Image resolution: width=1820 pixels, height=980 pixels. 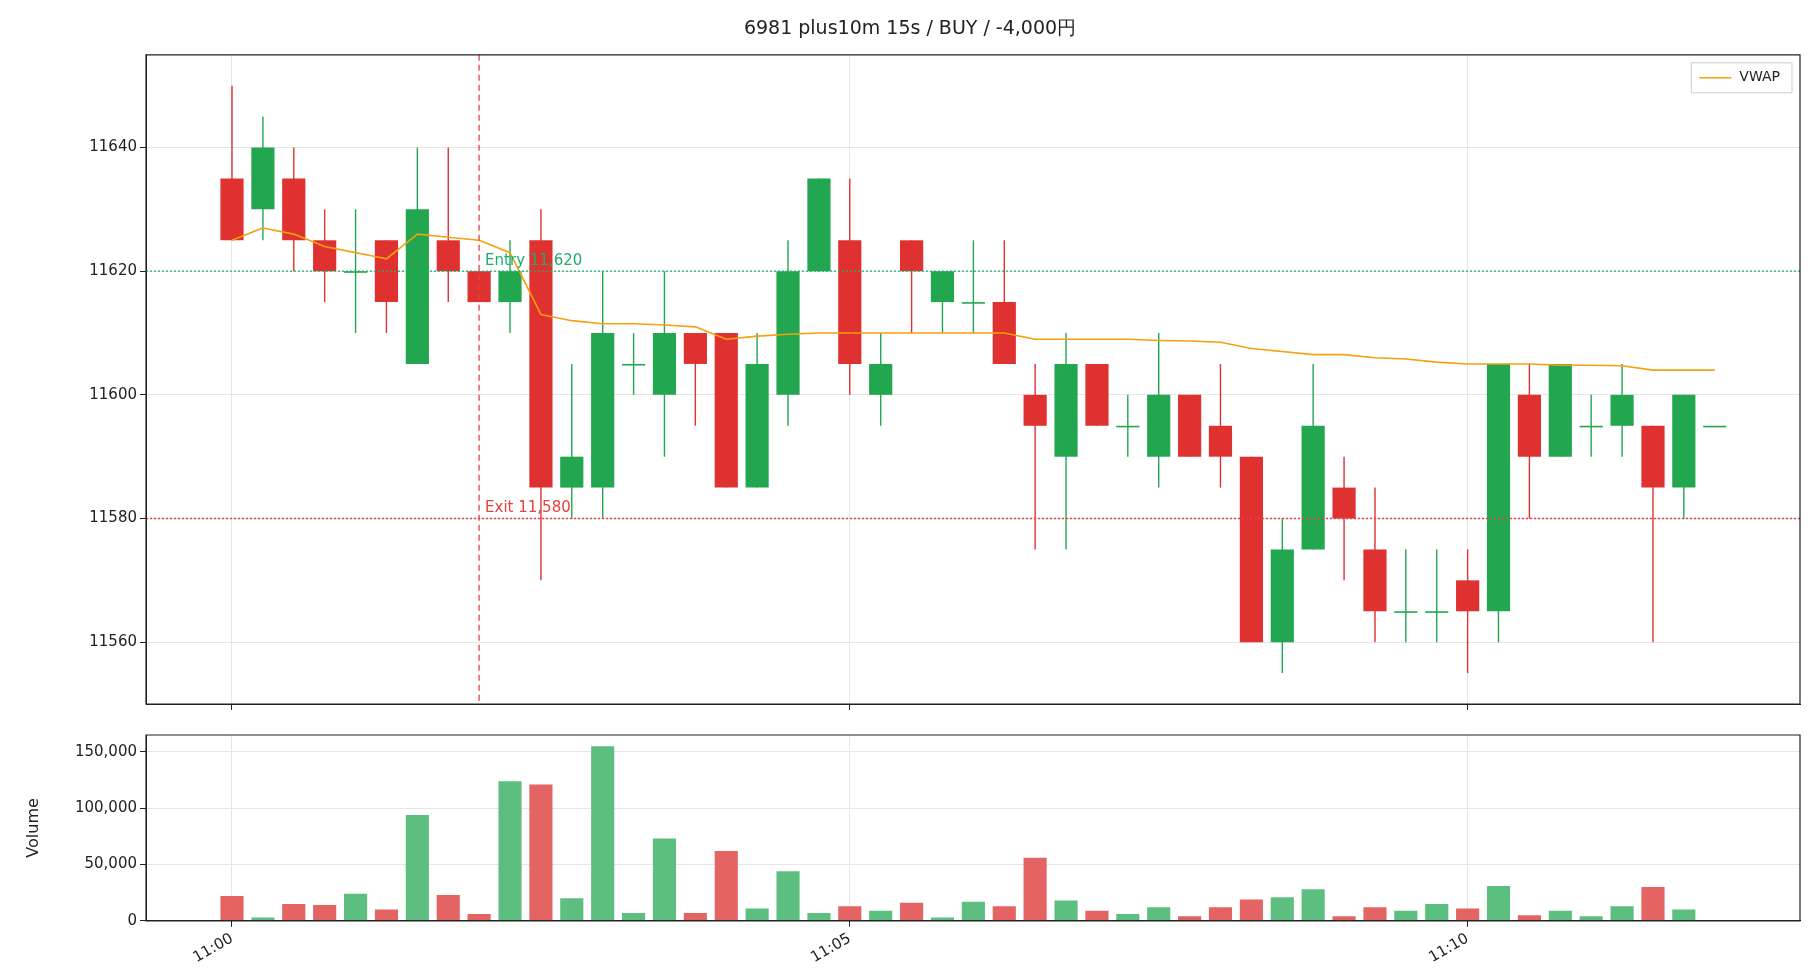 I want to click on chart-title: 6981 plus10m 15s / BUY / -4,000円, so click(x=910, y=27).